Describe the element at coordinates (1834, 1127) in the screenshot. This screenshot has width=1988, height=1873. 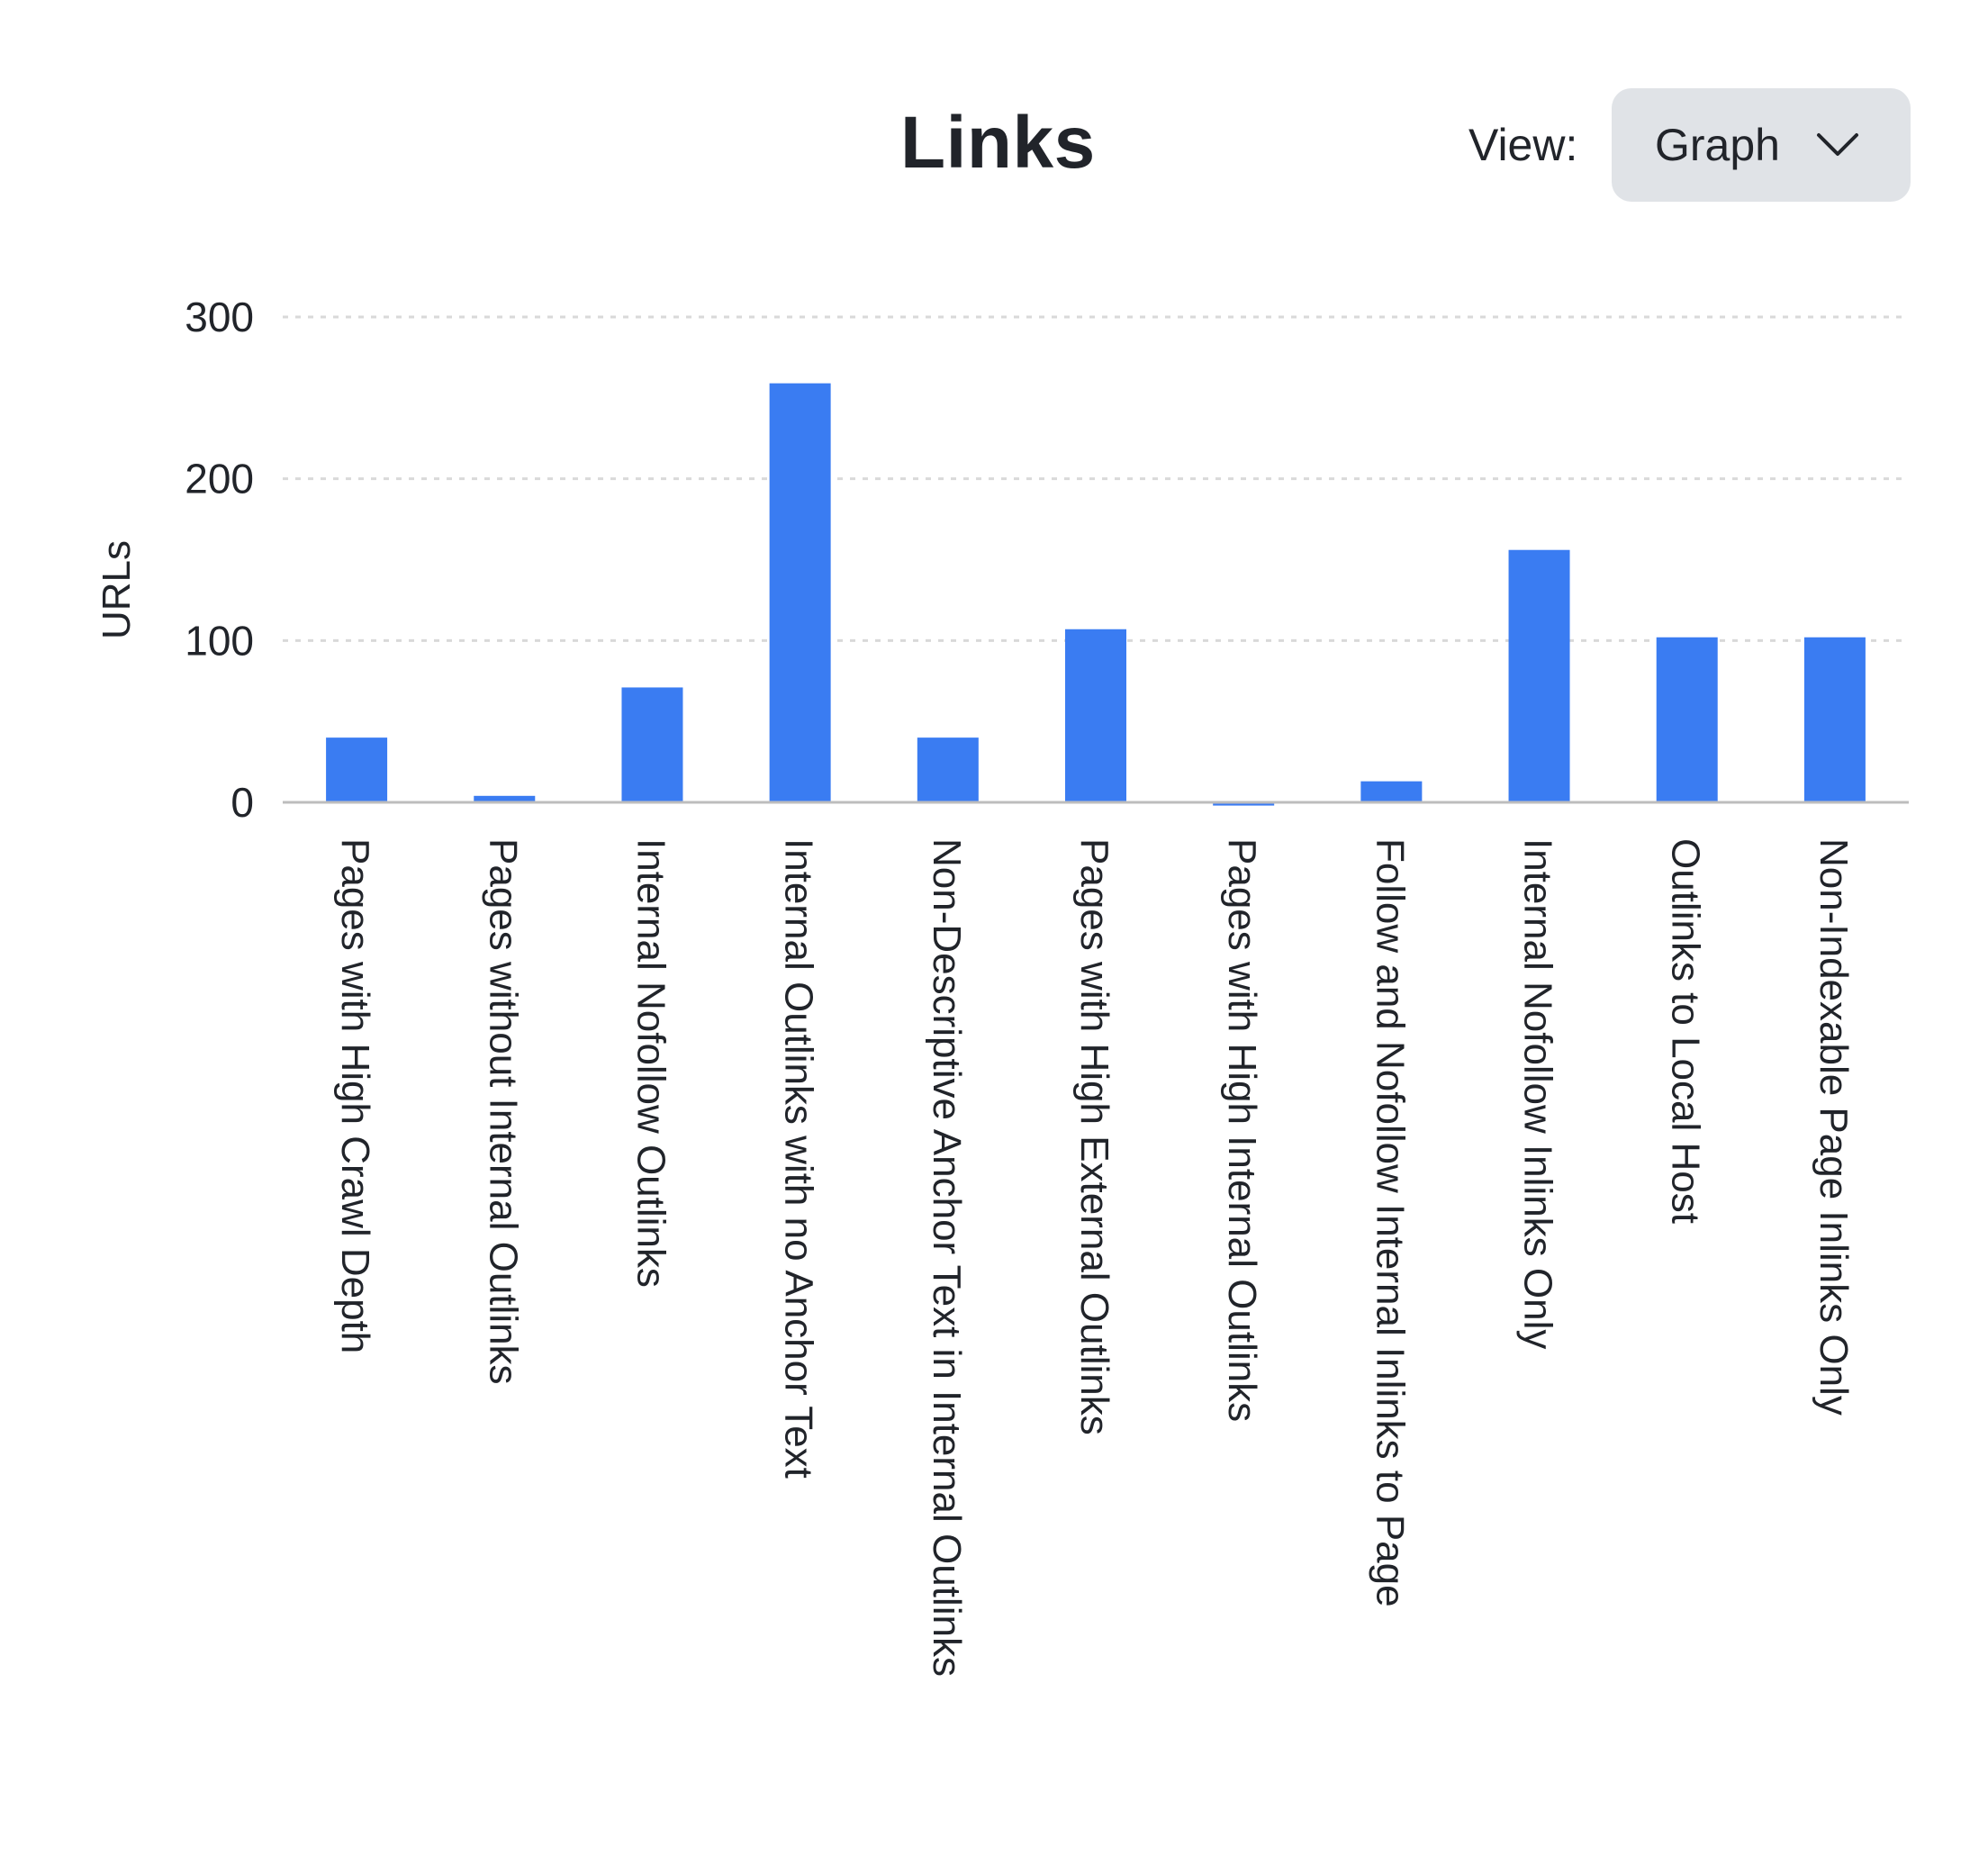
I see `x-tick-label: Non-Indexable Page Inlinks Only` at that location.